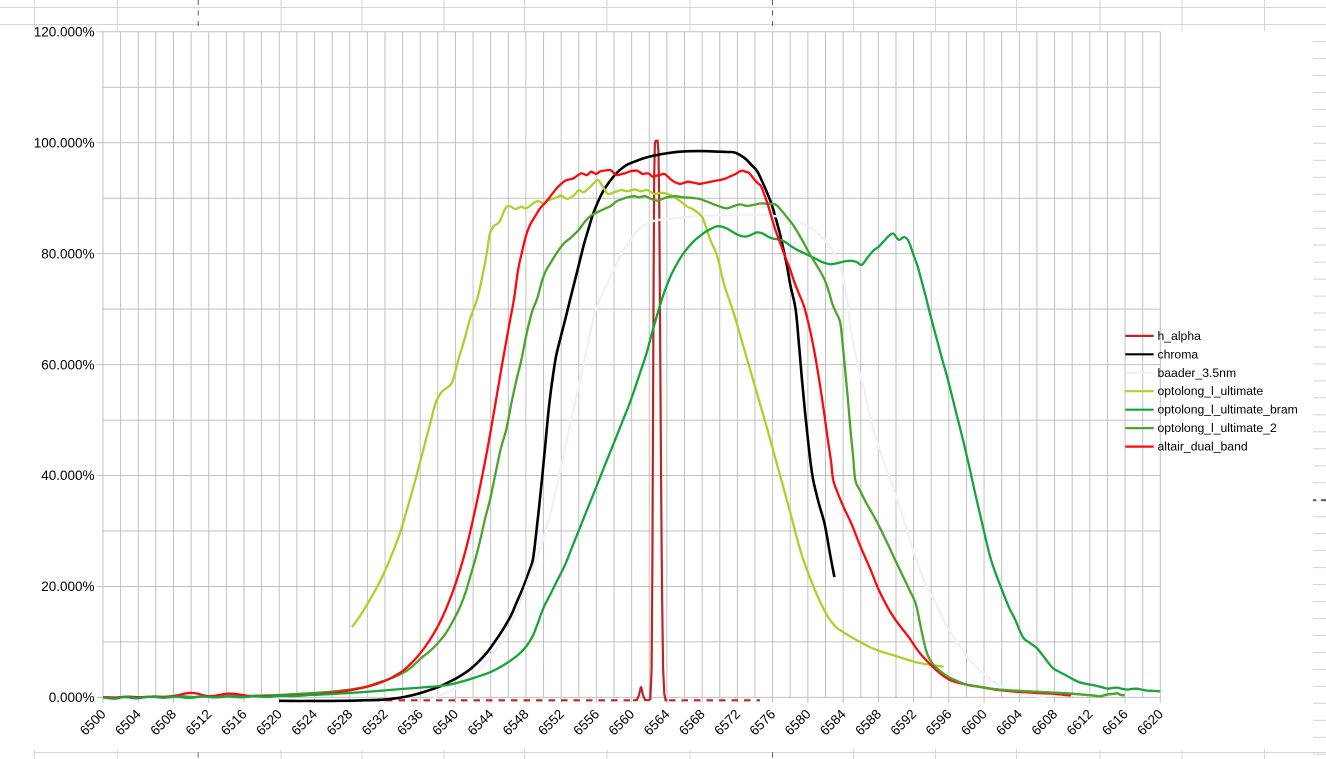  What do you see at coordinates (72, 697) in the screenshot?
I see `svg-text: 0.000%` at bounding box center [72, 697].